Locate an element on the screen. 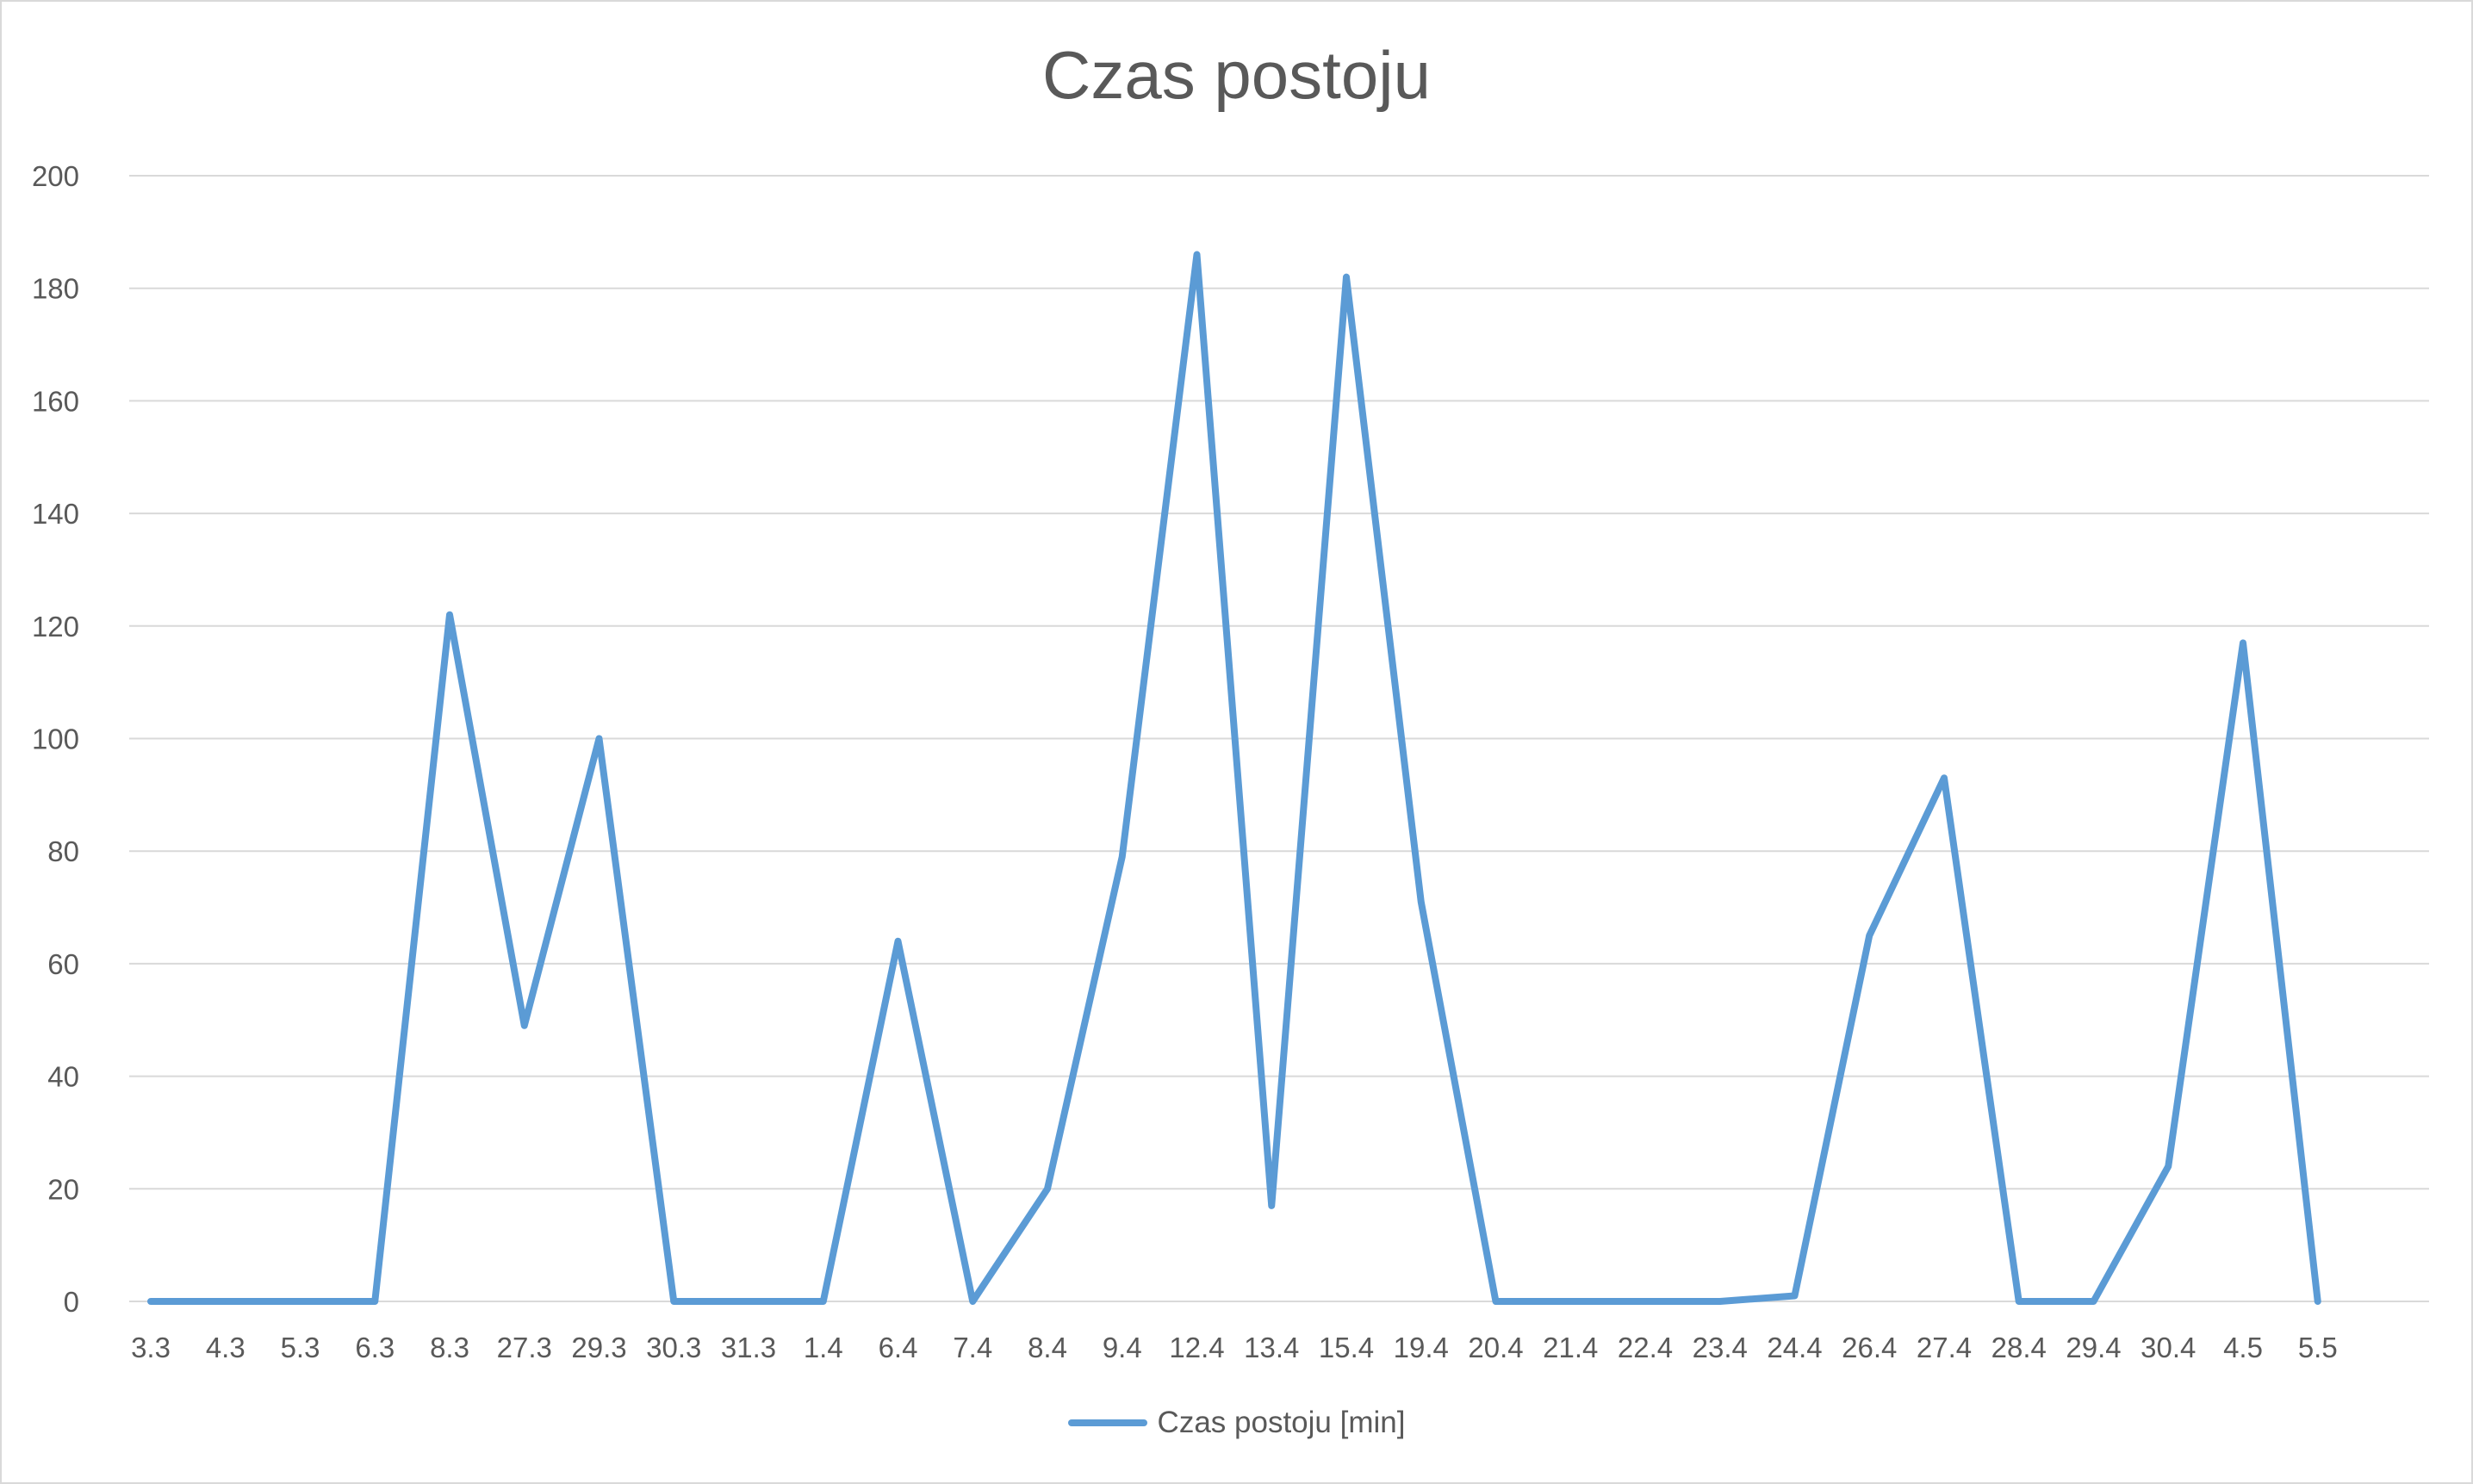 The height and width of the screenshot is (1484, 2473). y-tick-label: 100 is located at coordinates (56, 739).